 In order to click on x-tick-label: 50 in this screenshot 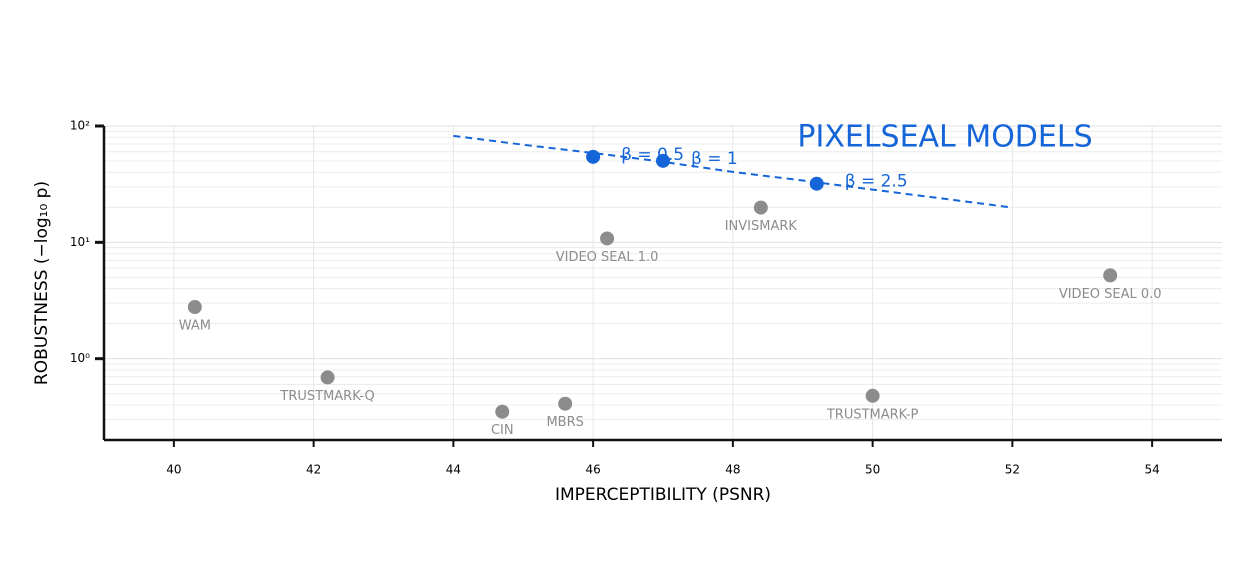, I will do `click(872, 470)`.